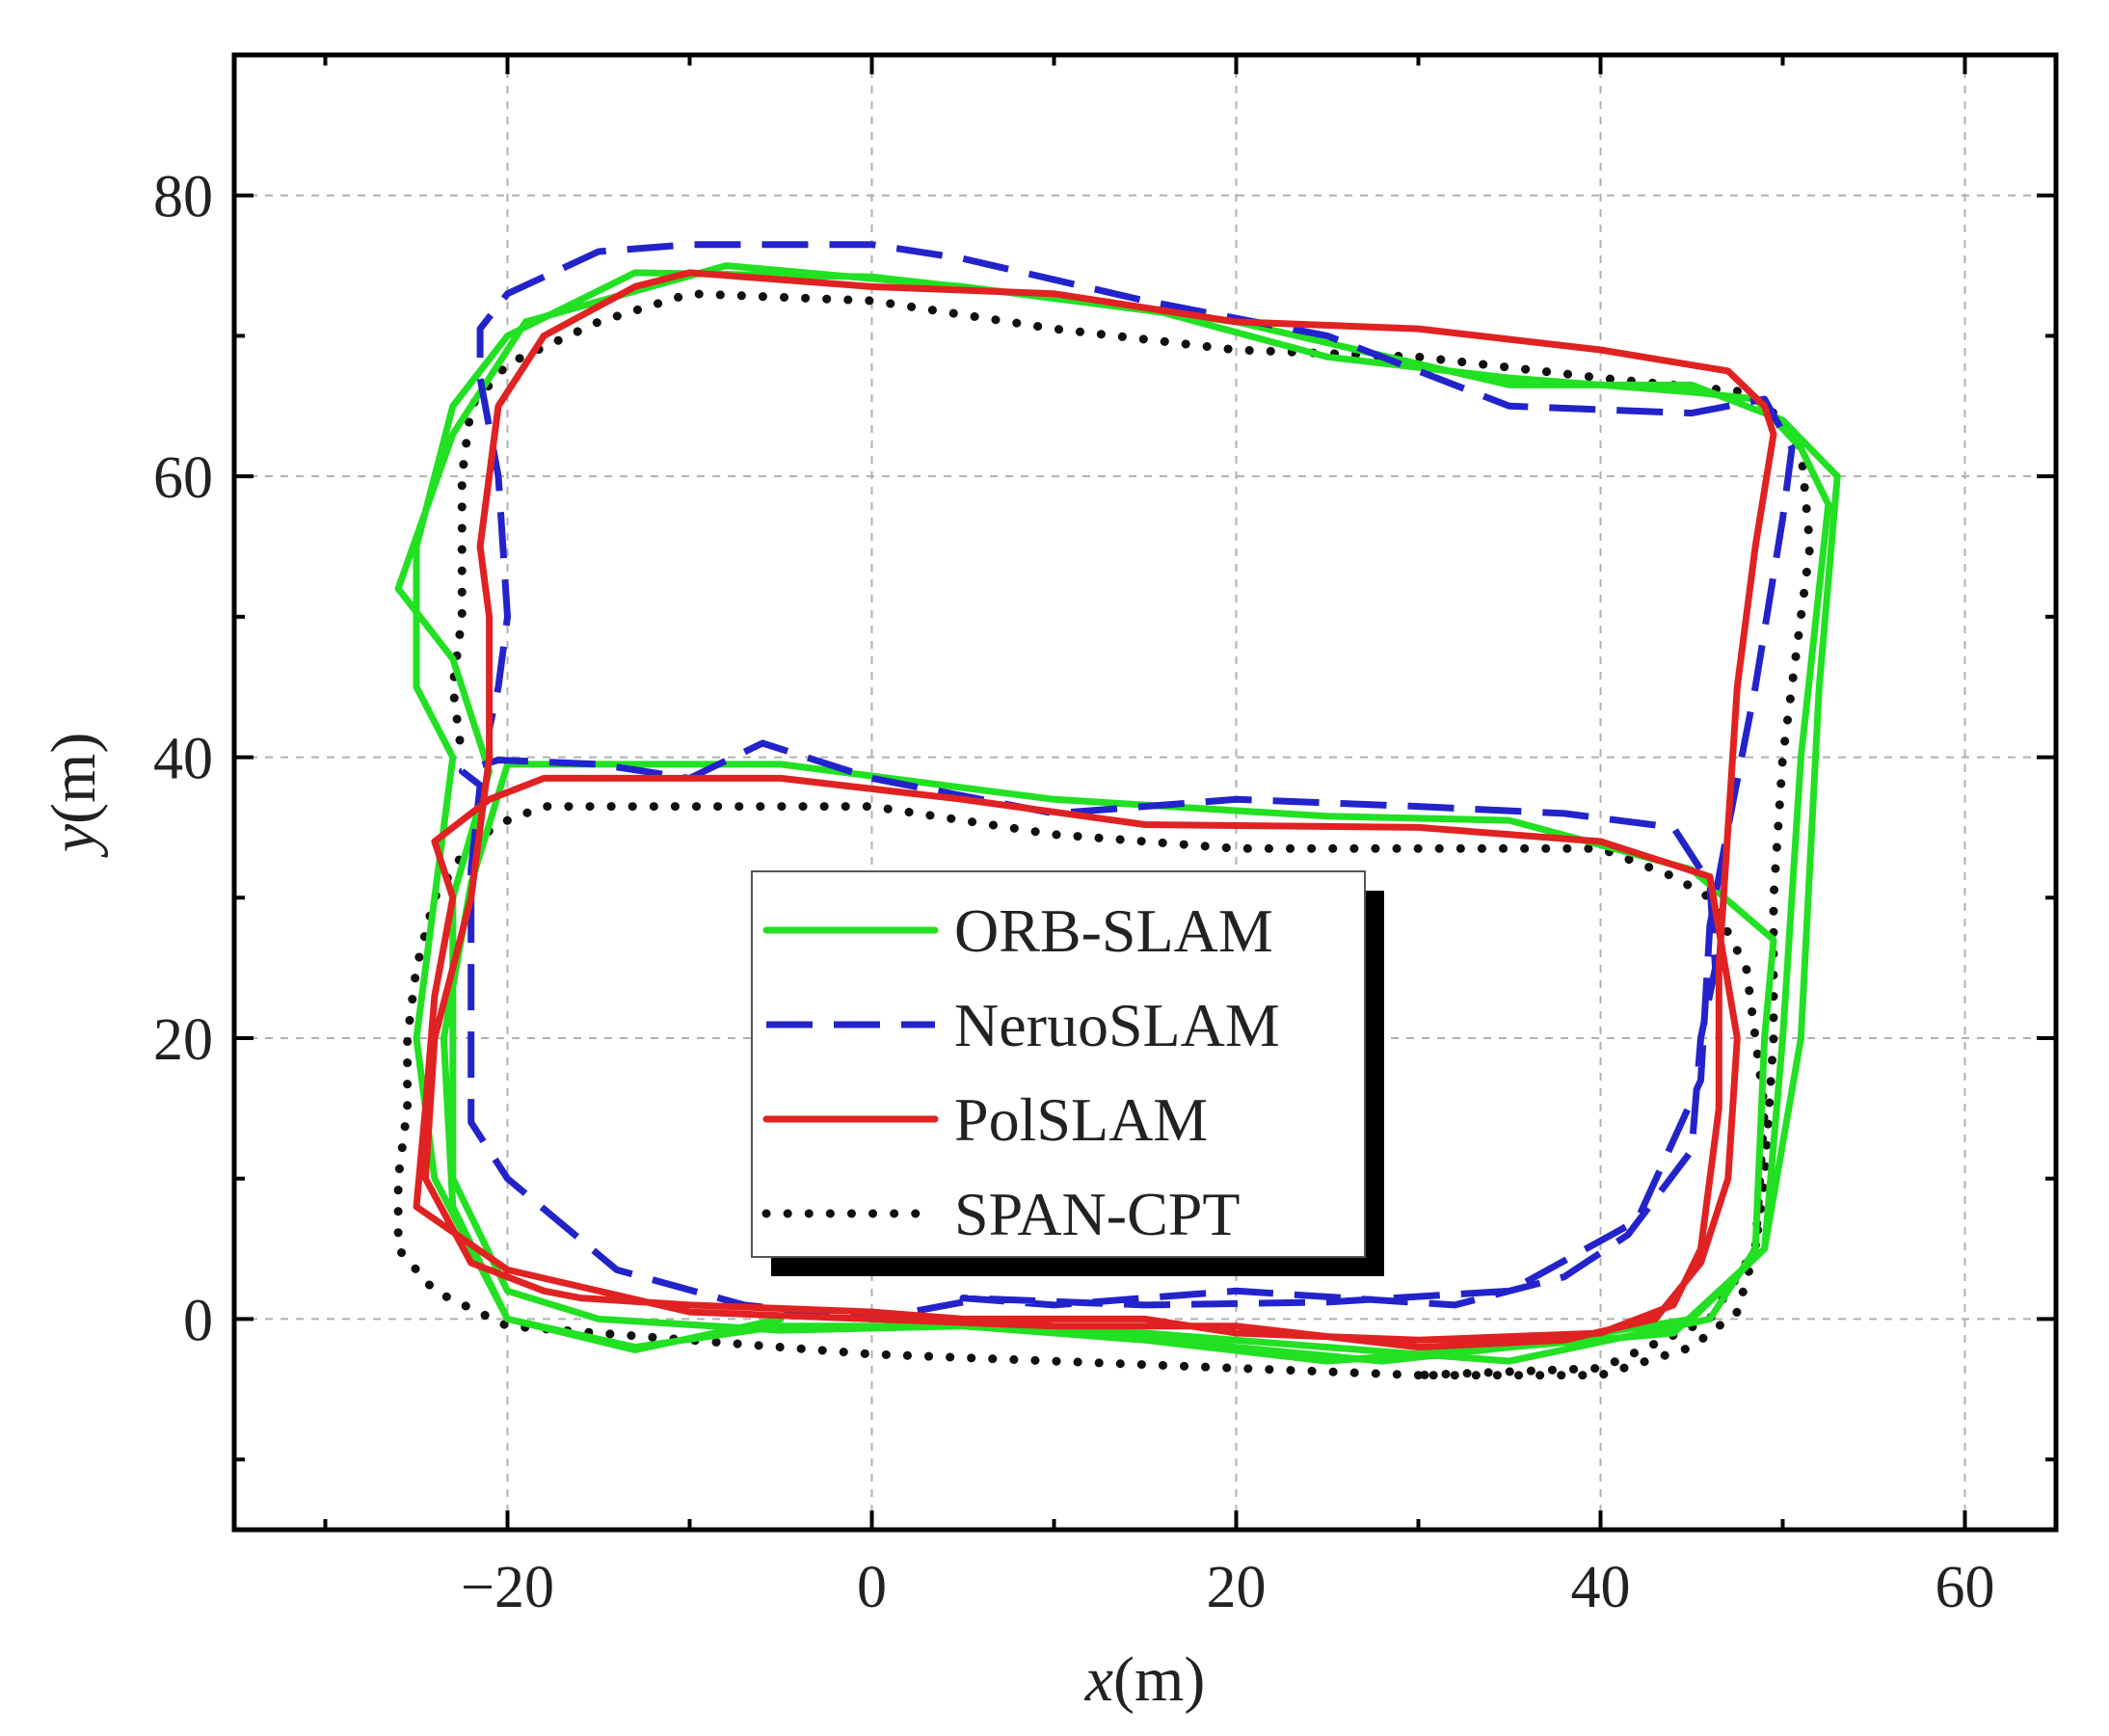 The width and height of the screenshot is (2109, 1736). Describe the element at coordinates (1114, 931) in the screenshot. I see `legend-label-orb-slam: ORB-SLAM` at that location.